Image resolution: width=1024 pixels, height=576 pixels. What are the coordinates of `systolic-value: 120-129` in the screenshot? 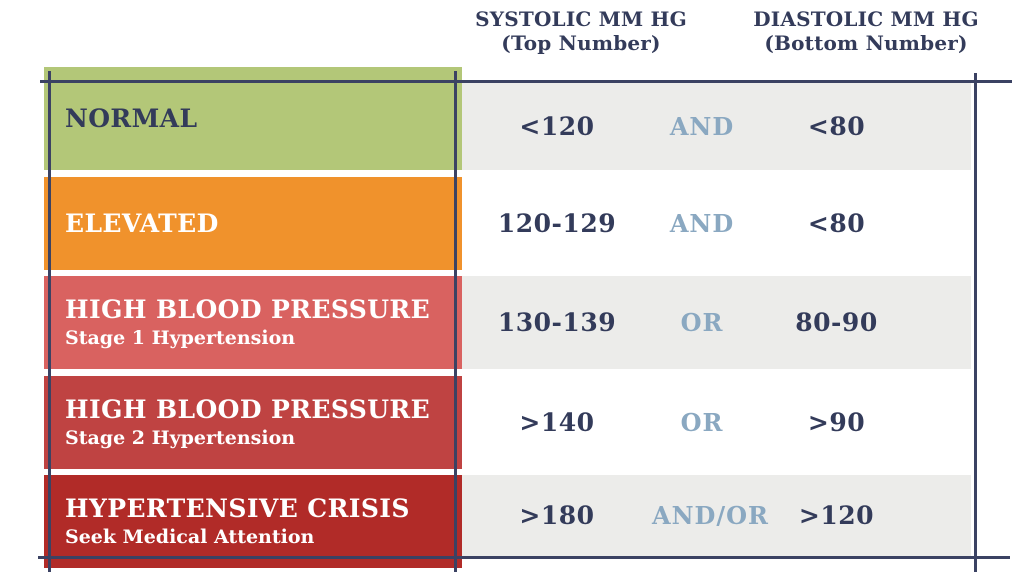 It's located at (557, 223).